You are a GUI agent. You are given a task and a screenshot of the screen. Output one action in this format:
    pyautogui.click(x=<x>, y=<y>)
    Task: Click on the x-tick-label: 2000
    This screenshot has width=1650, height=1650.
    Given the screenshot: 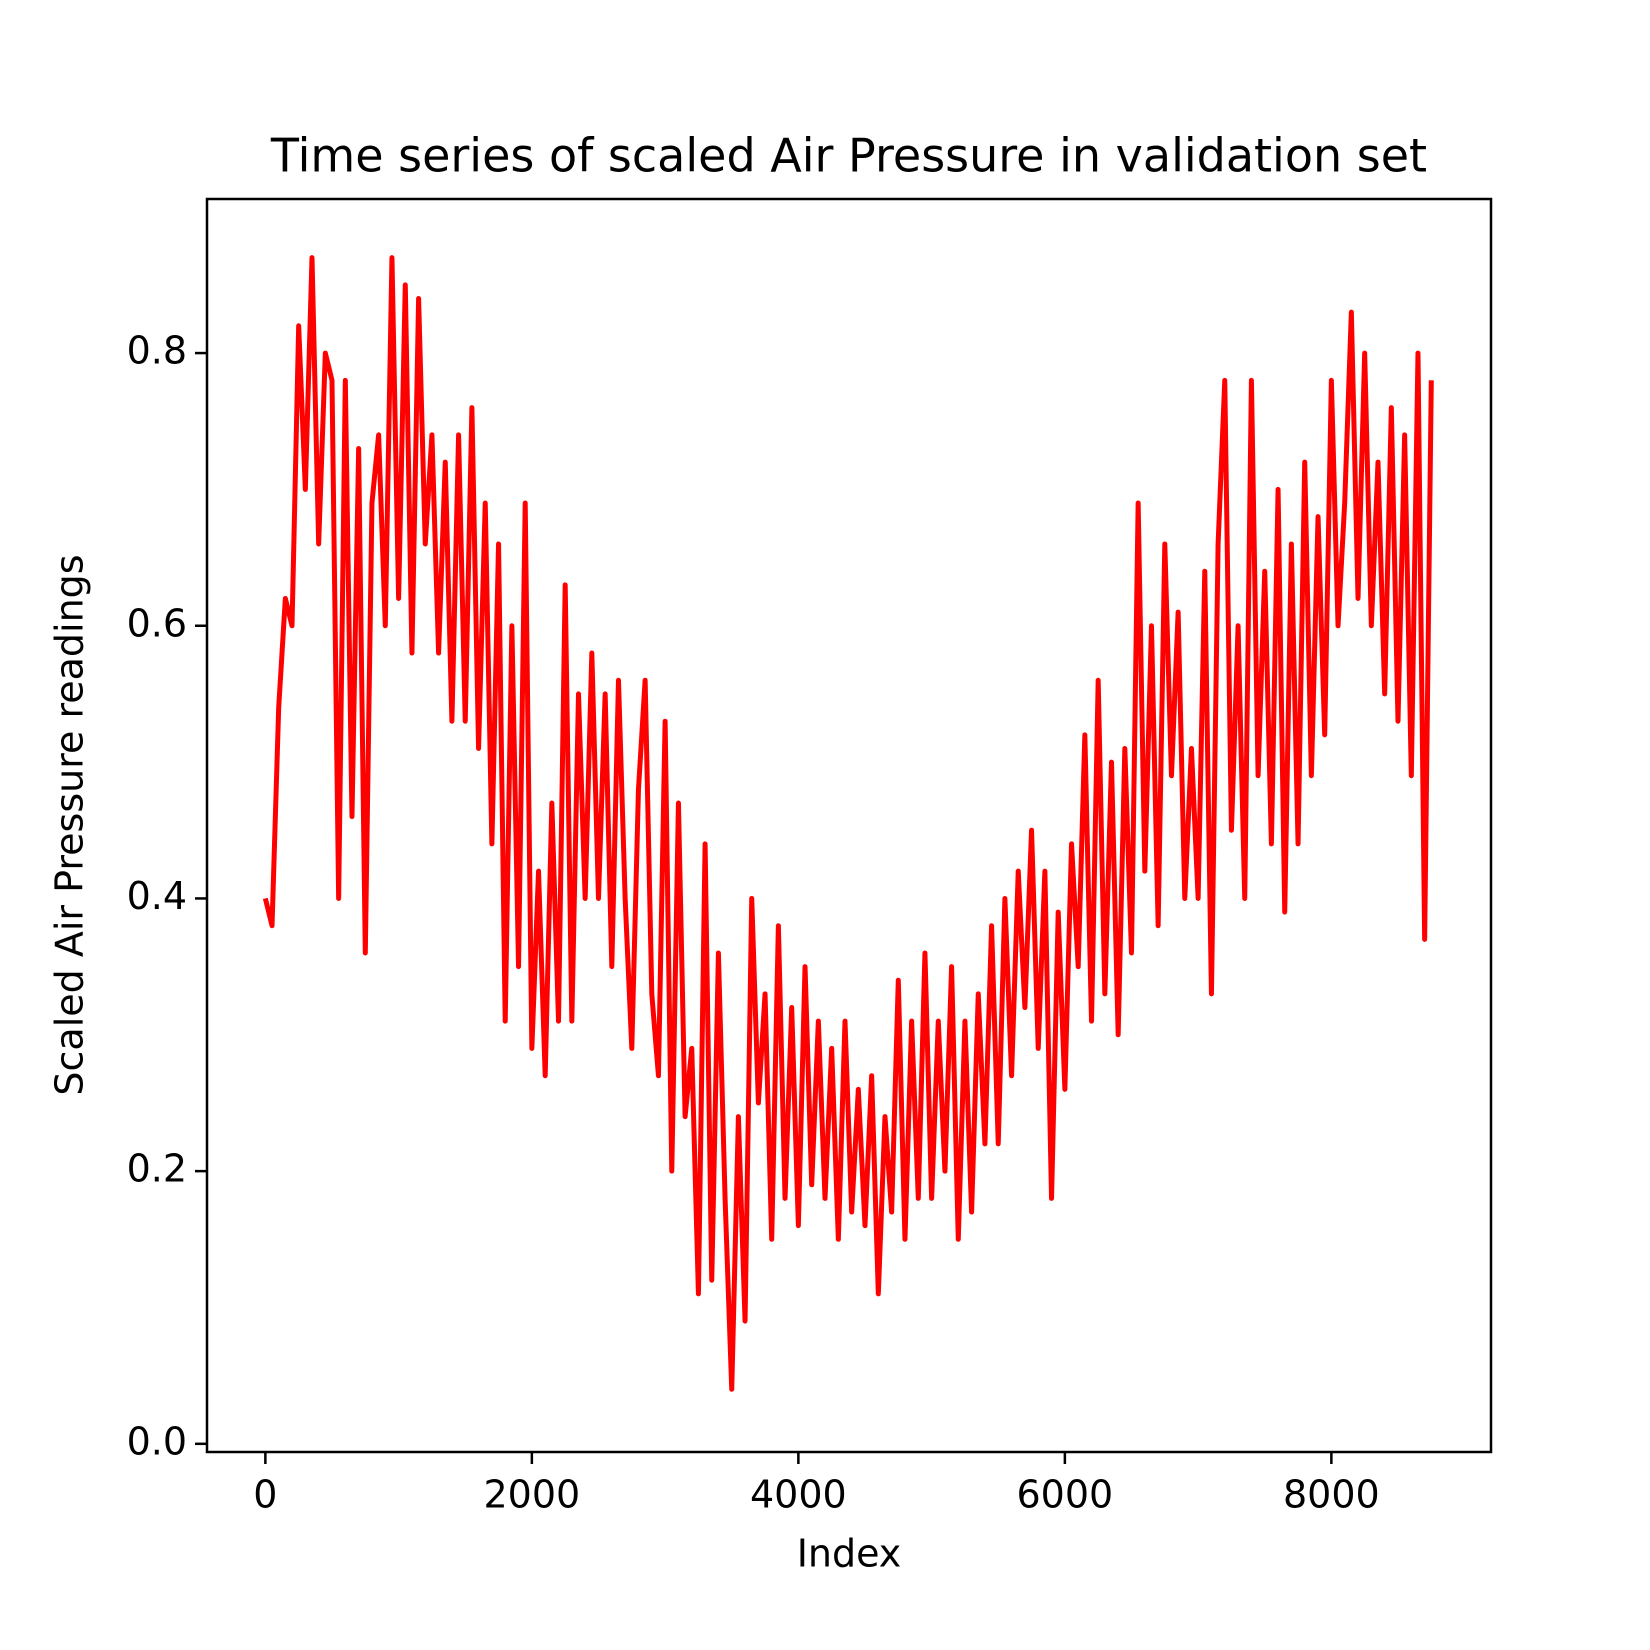 What is the action you would take?
    pyautogui.click(x=532, y=1495)
    